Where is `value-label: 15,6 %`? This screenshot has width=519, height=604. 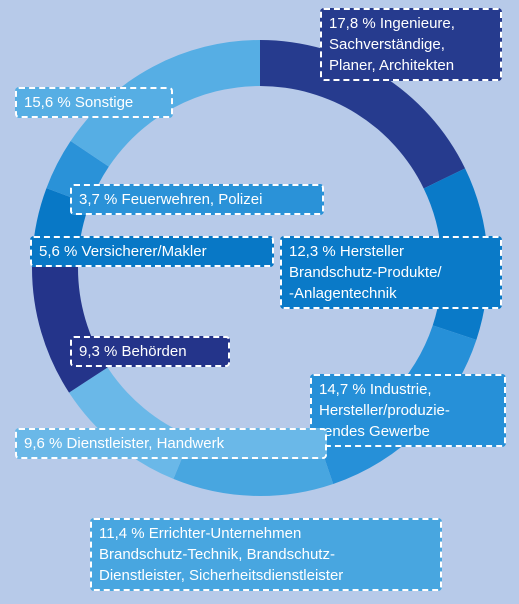 value-label: 15,6 % is located at coordinates (47, 102).